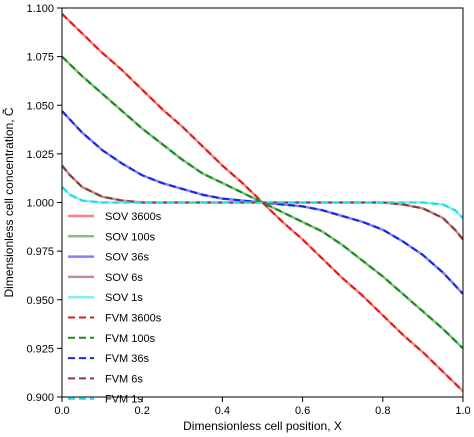 The image size is (474, 437). What do you see at coordinates (127, 258) in the screenshot?
I see `legend-label: SOV 36s` at bounding box center [127, 258].